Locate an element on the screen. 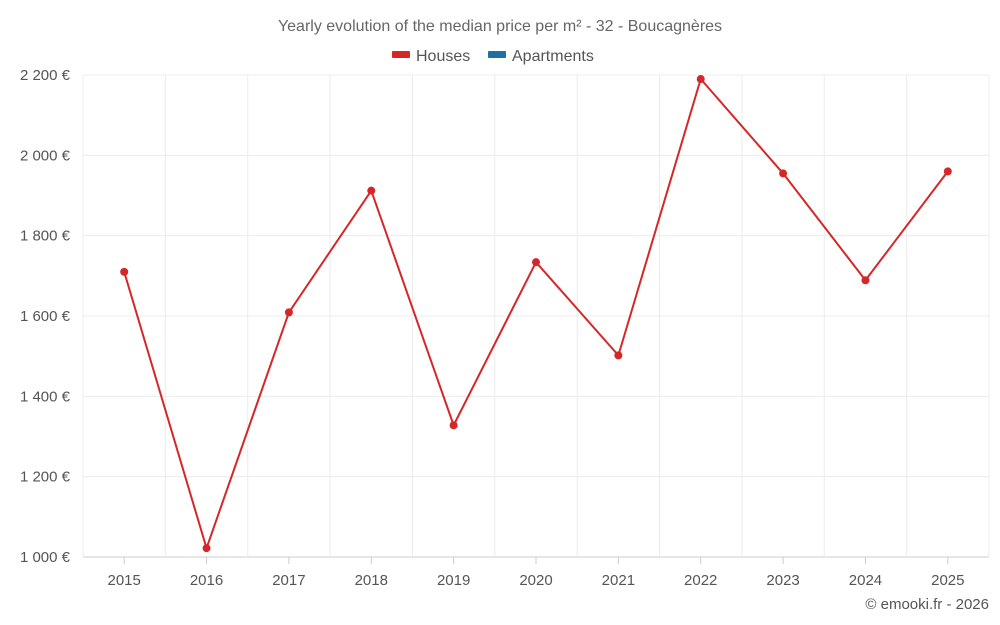  legend-item-apartments: Apartments is located at coordinates (541, 56).